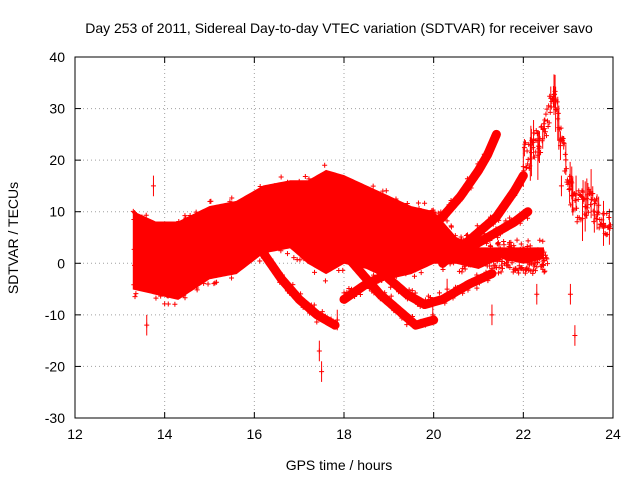 The width and height of the screenshot is (640, 480). Describe the element at coordinates (165, 434) in the screenshot. I see `x-tick-label: 14` at that location.